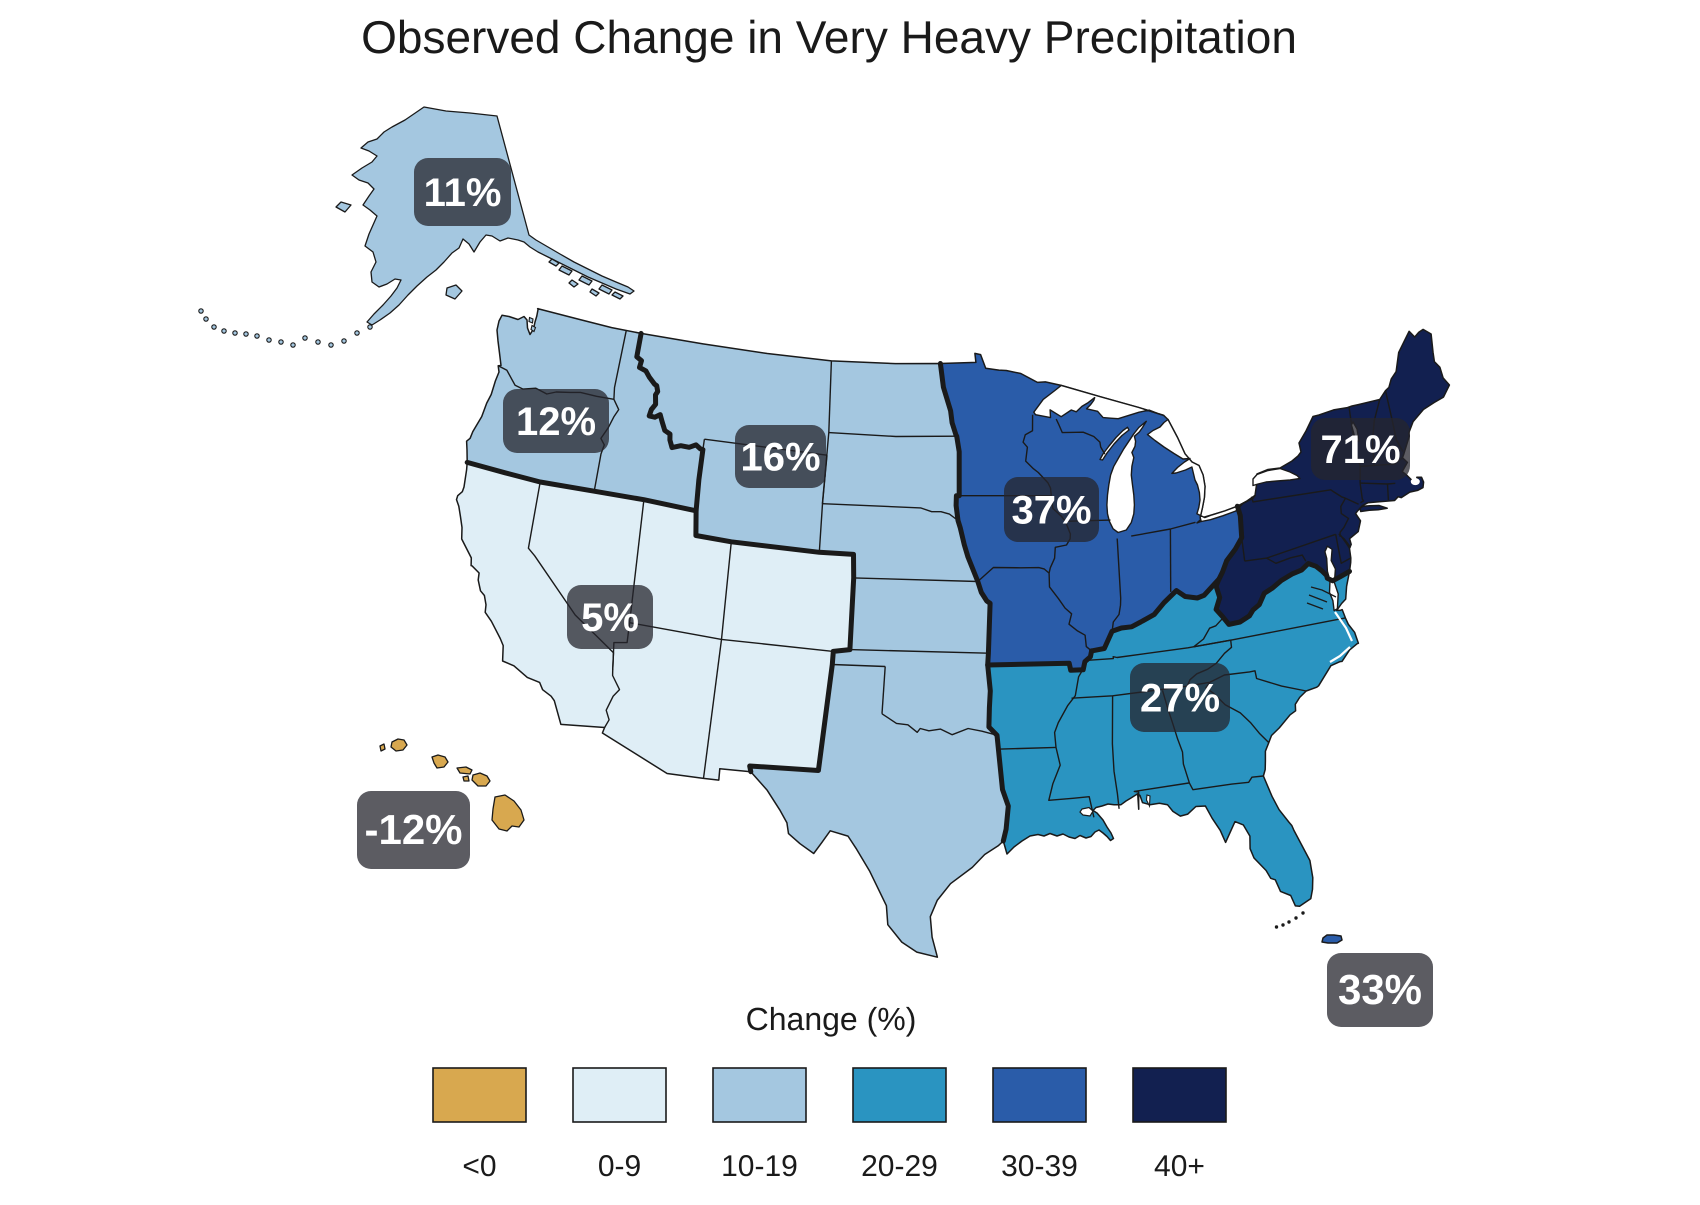 Image resolution: width=1700 pixels, height=1205 pixels. I want to click on svg-text: -12%, so click(413, 829).